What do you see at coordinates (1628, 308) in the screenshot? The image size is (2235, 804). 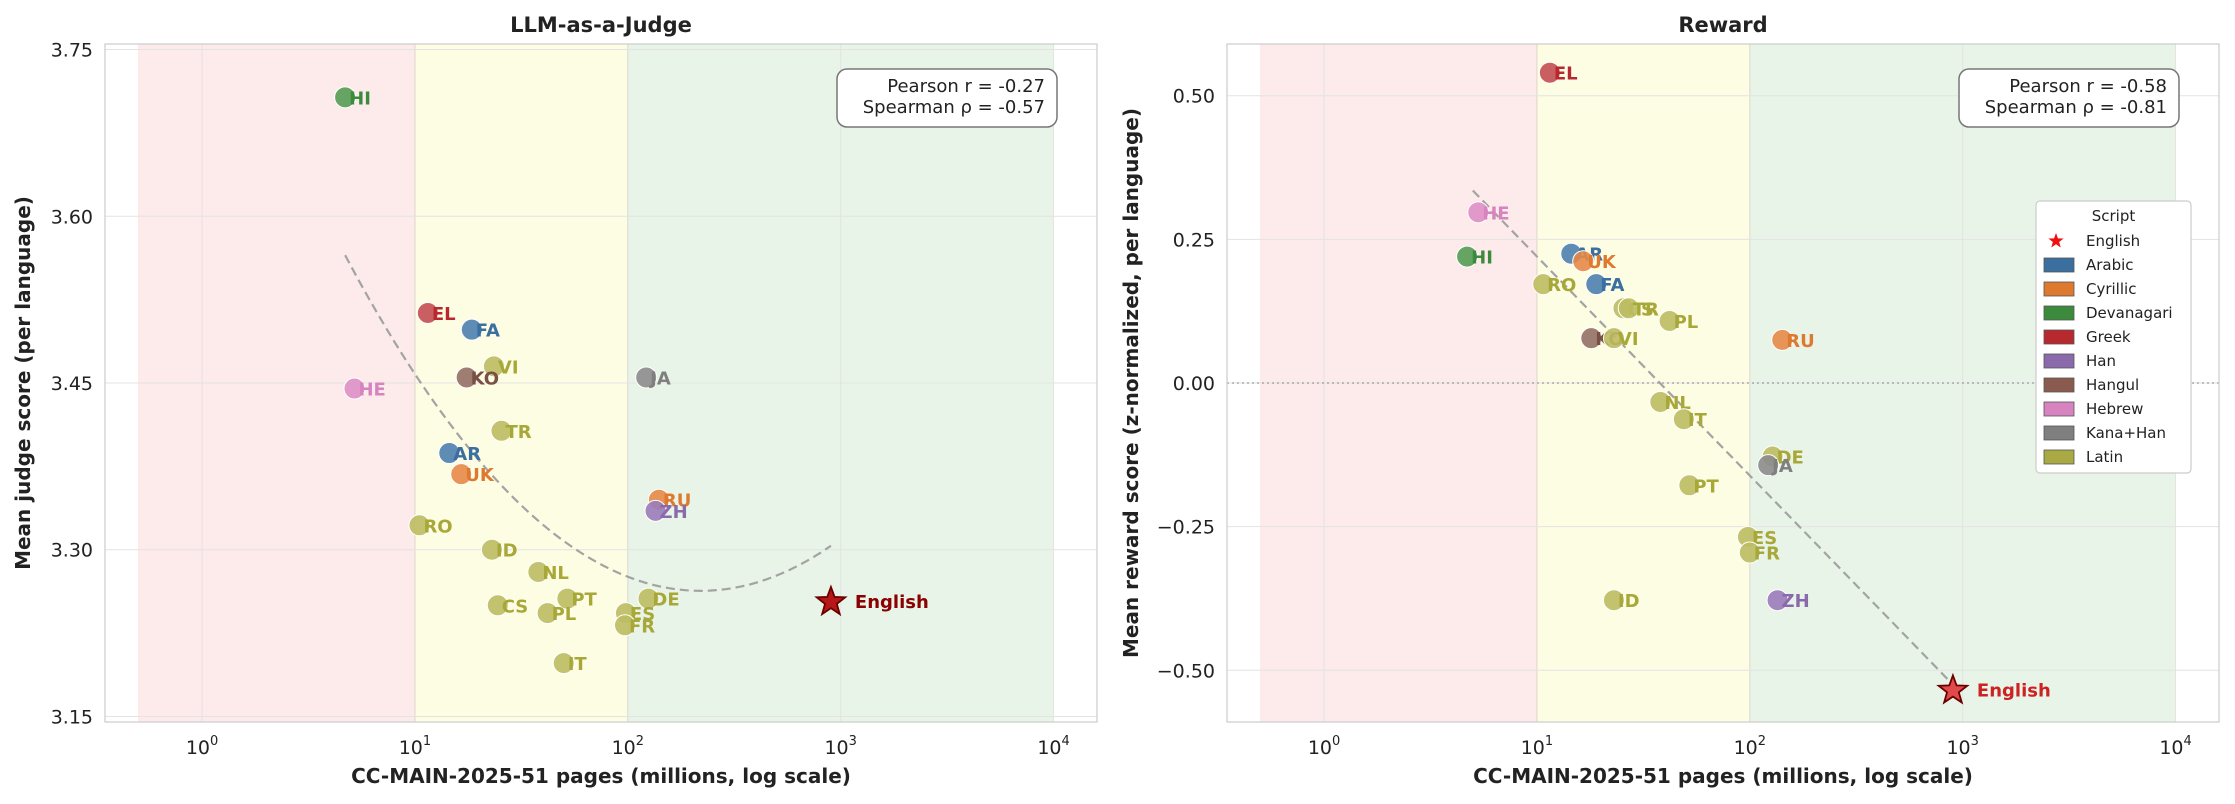 I see `data-point-tr` at bounding box center [1628, 308].